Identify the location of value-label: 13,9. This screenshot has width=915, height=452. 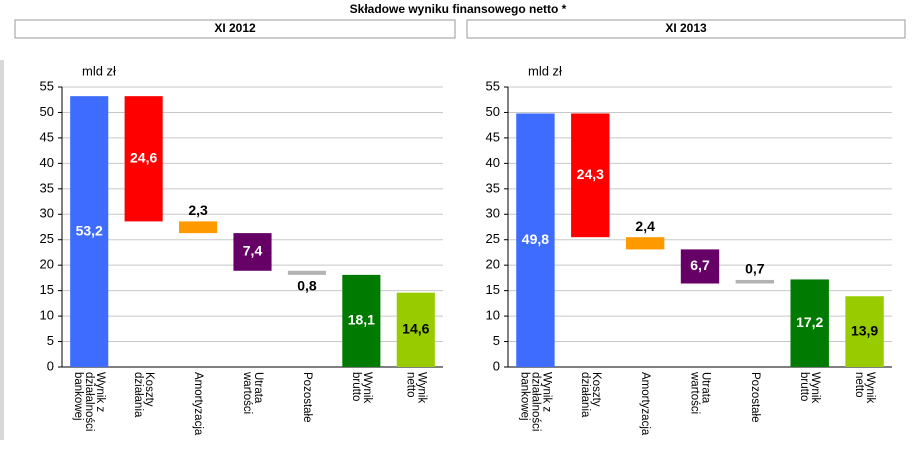
(864, 330).